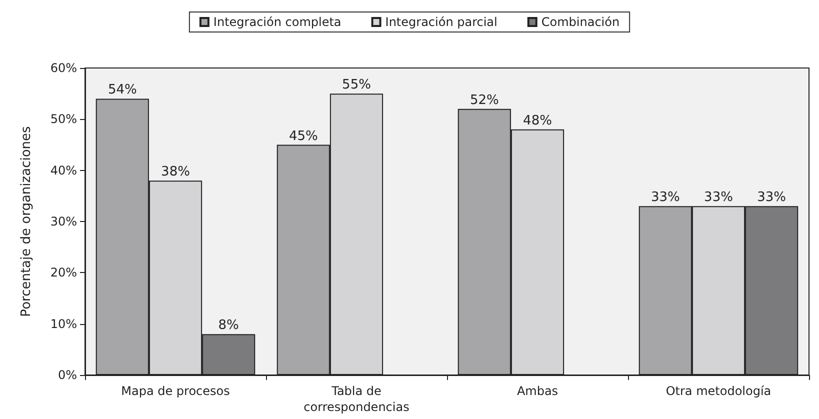  Describe the element at coordinates (537, 391) in the screenshot. I see `x-tick-label: Ambas` at that location.